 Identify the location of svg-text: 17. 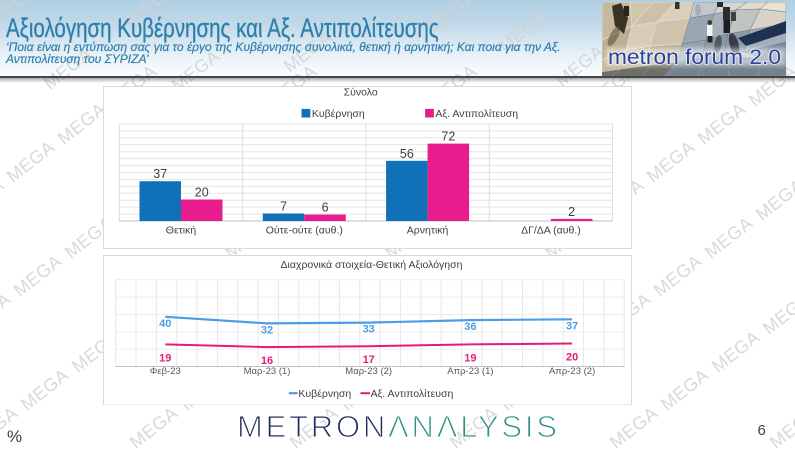
(369, 360).